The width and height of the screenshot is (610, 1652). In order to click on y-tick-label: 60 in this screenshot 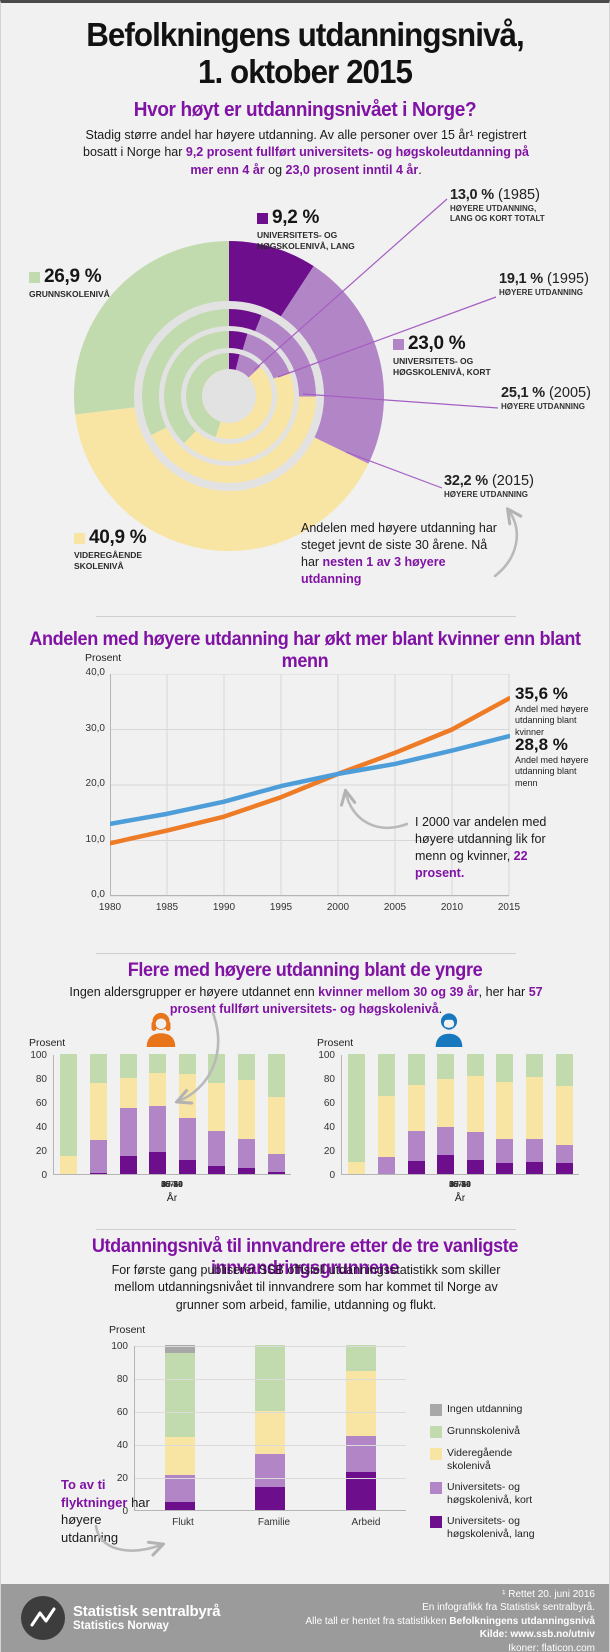, I will do `click(41, 1103)`.